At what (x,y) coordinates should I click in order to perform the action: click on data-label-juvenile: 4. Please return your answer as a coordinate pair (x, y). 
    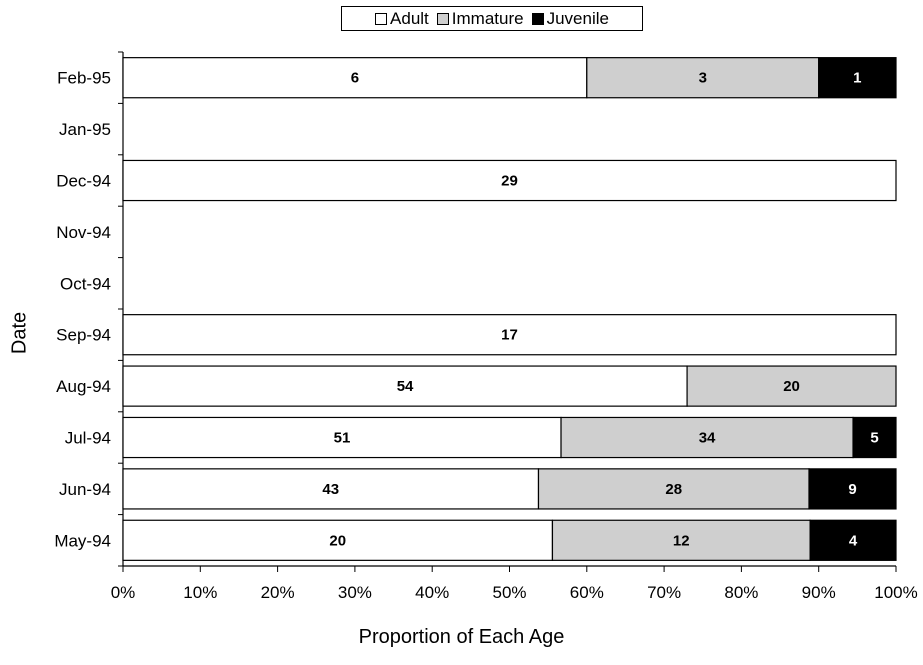
    Looking at the image, I should click on (853, 540).